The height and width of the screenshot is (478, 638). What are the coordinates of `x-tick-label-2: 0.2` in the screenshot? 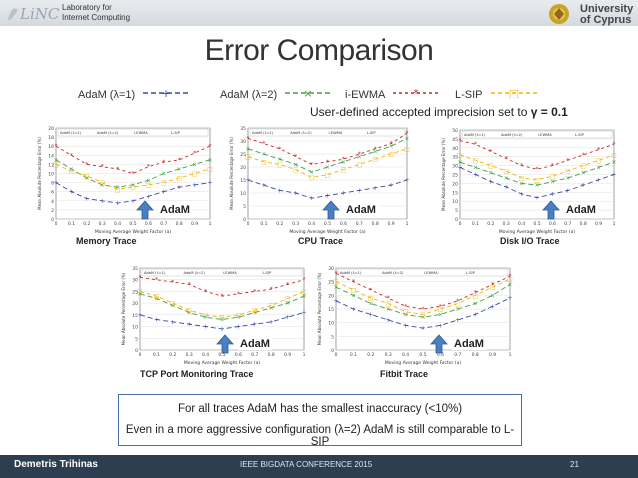 It's located at (490, 224).